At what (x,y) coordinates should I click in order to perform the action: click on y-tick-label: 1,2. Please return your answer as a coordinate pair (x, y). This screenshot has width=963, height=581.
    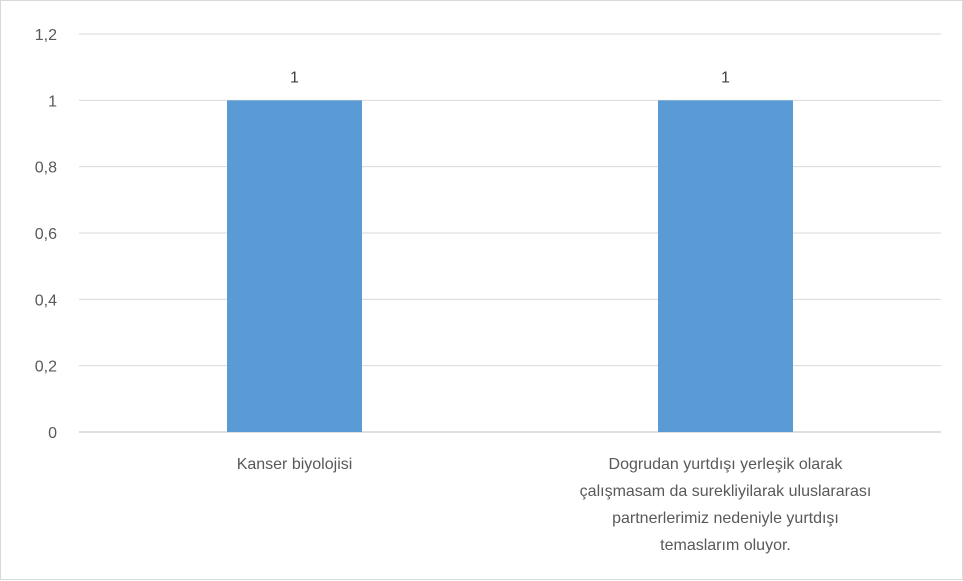
    Looking at the image, I should click on (46, 35).